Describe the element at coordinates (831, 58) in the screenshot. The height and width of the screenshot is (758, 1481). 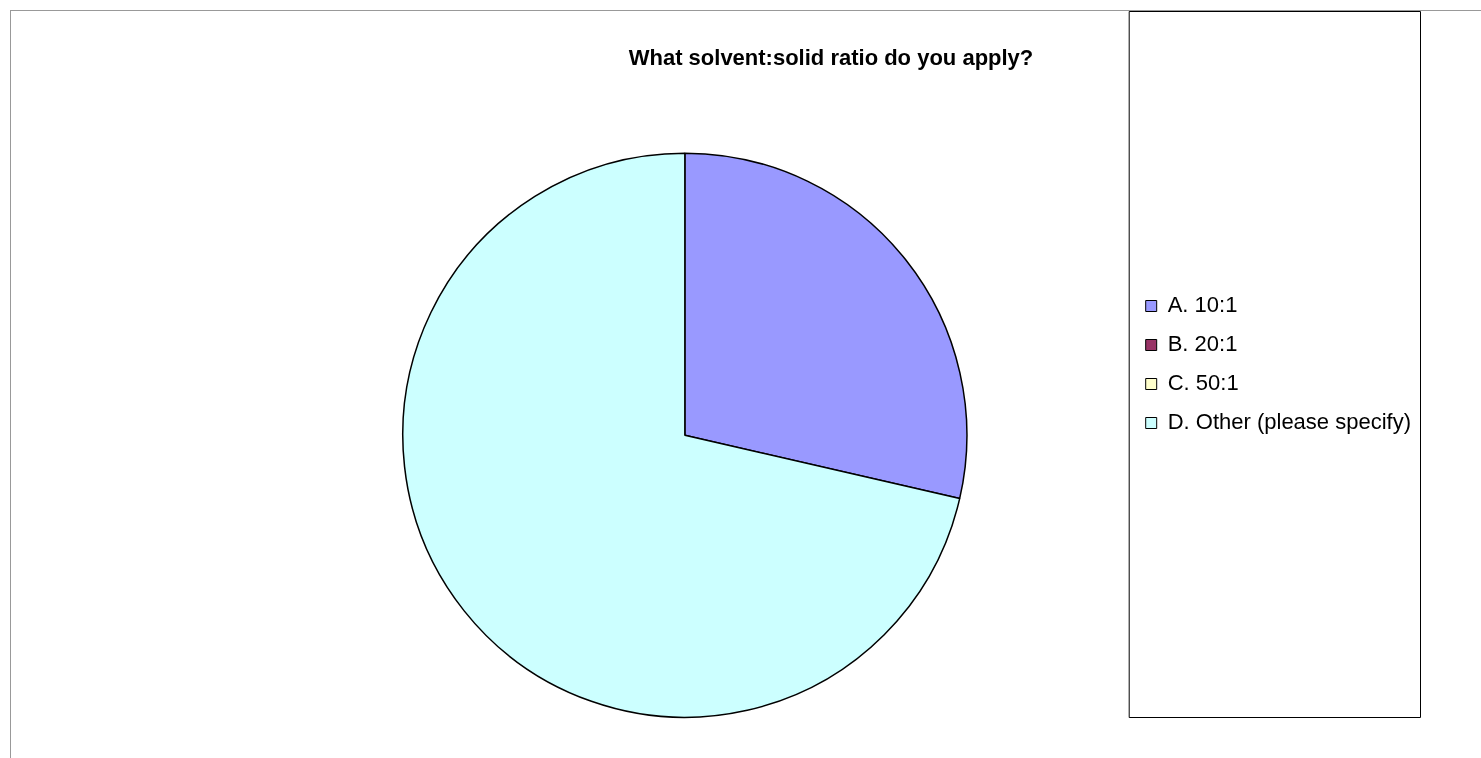
I see `chart-title: What solvent:solid ratio do you apply?` at that location.